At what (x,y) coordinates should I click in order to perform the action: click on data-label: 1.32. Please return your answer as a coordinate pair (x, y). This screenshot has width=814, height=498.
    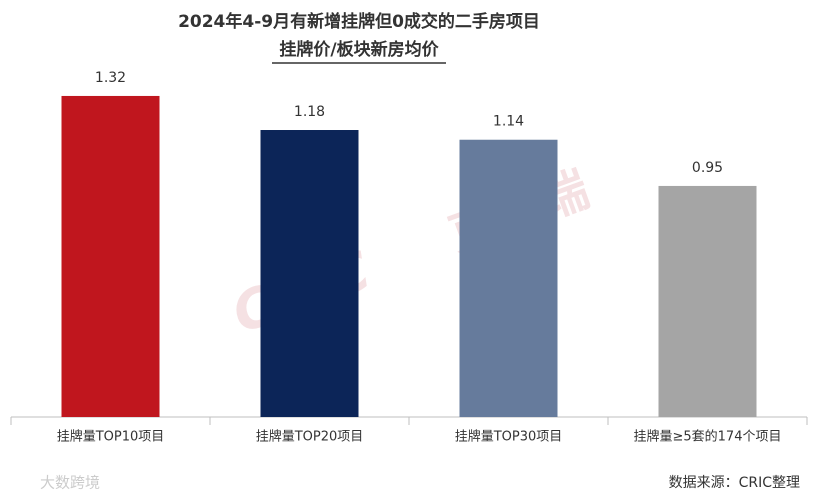
    Looking at the image, I should click on (110, 78).